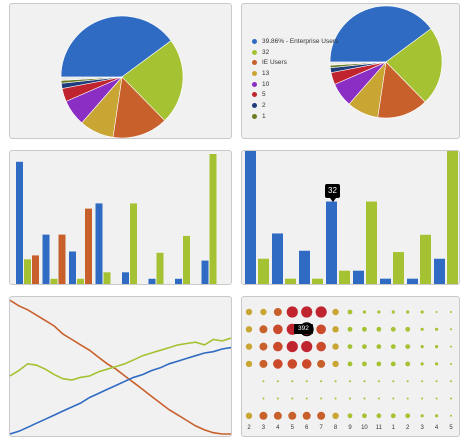 This screenshot has height=441, width=474. I want to click on line-chart, so click(120, 366).